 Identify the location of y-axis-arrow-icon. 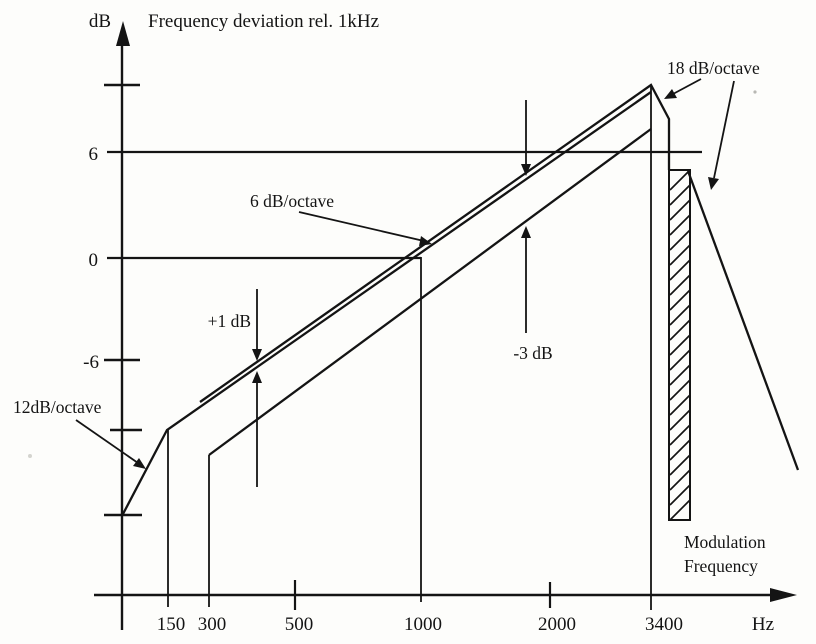
(123, 33).